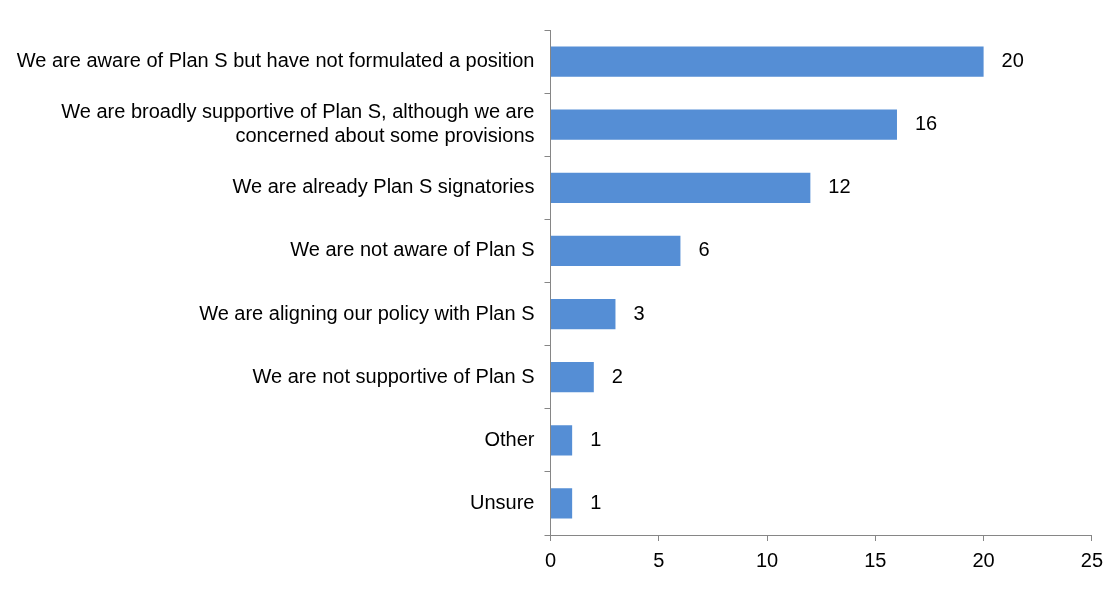 The width and height of the screenshot is (1119, 589). What do you see at coordinates (509, 438) in the screenshot?
I see `y-tick-label: Other` at bounding box center [509, 438].